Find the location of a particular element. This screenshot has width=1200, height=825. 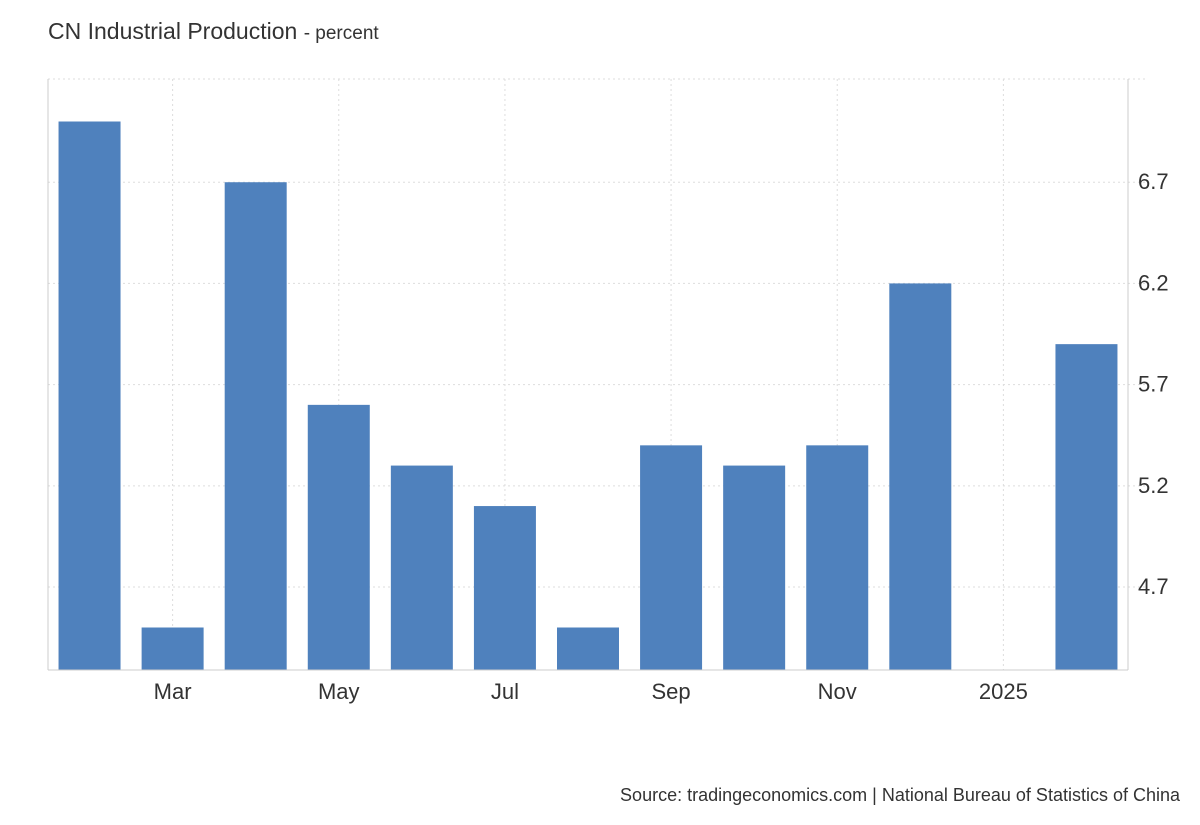

bar-sep is located at coordinates (671, 557).